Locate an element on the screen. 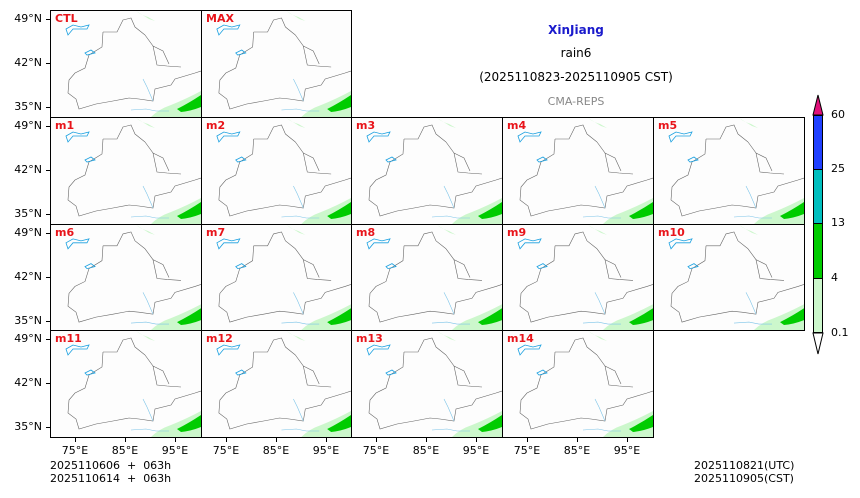 The image size is (860, 498). map-panel-m9: m9 is located at coordinates (578, 277).